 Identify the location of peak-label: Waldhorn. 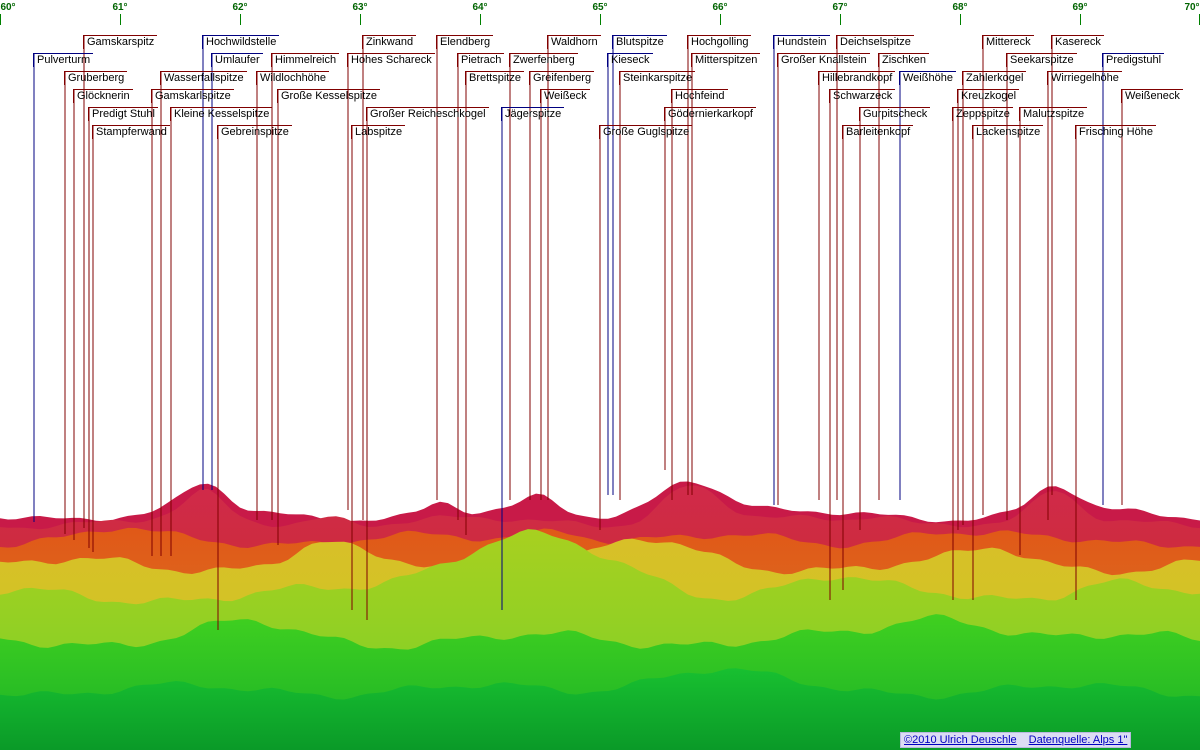
(574, 42).